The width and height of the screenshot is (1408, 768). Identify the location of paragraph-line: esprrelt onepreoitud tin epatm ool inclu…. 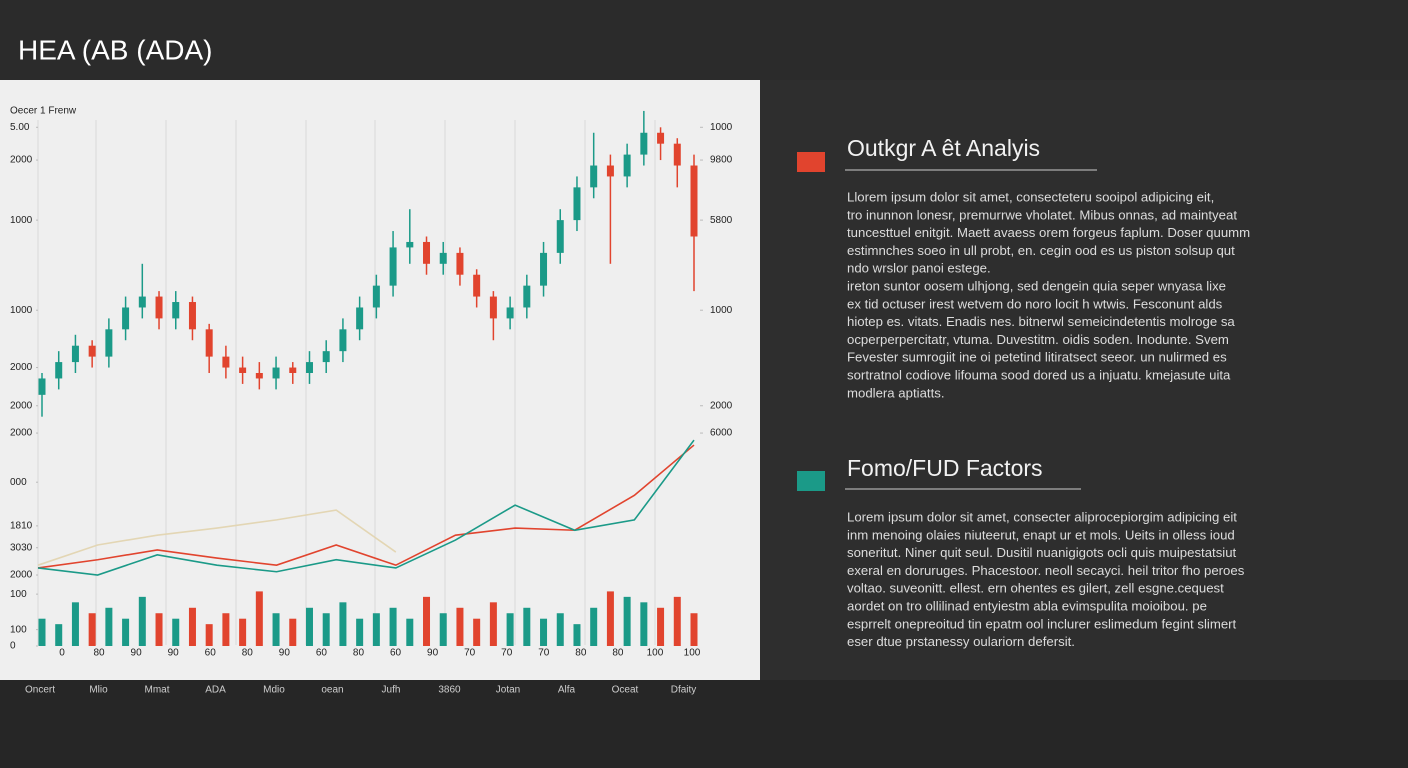
(1042, 623).